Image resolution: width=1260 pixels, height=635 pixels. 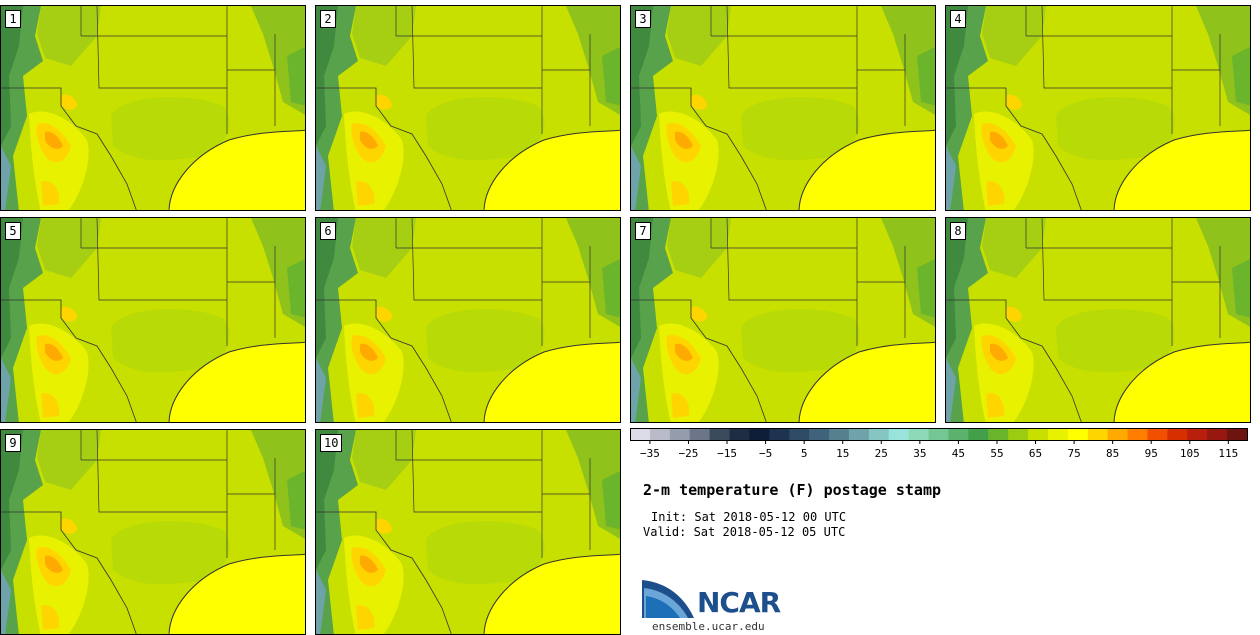 I want to click on stamp-number: 6, so click(x=328, y=231).